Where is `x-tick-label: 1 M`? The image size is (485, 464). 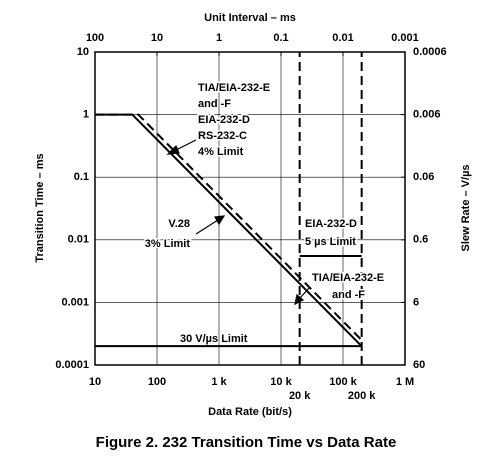 x-tick-label: 1 M is located at coordinates (405, 382).